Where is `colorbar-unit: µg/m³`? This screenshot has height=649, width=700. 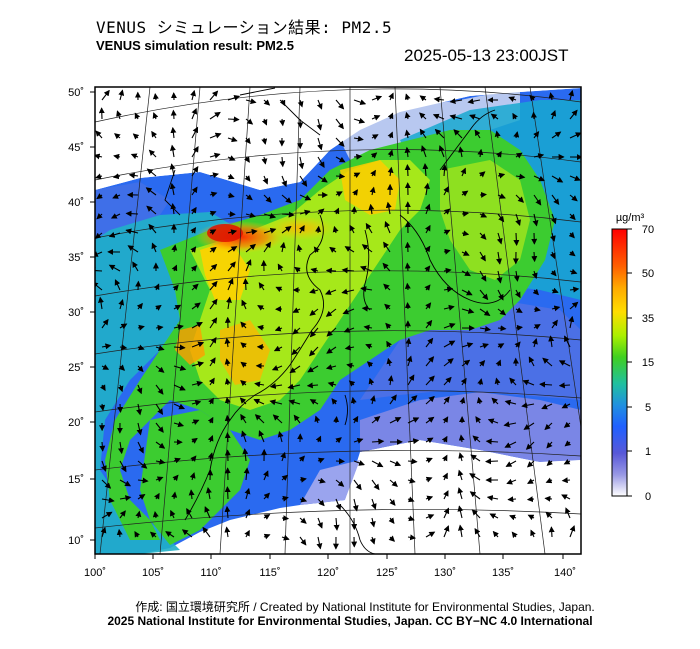
colorbar-unit: µg/m³ is located at coordinates (630, 218).